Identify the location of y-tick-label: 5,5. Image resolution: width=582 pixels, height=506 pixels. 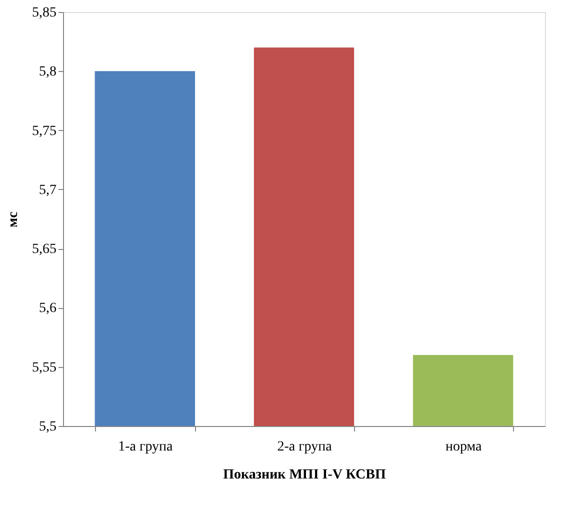
(47, 427).